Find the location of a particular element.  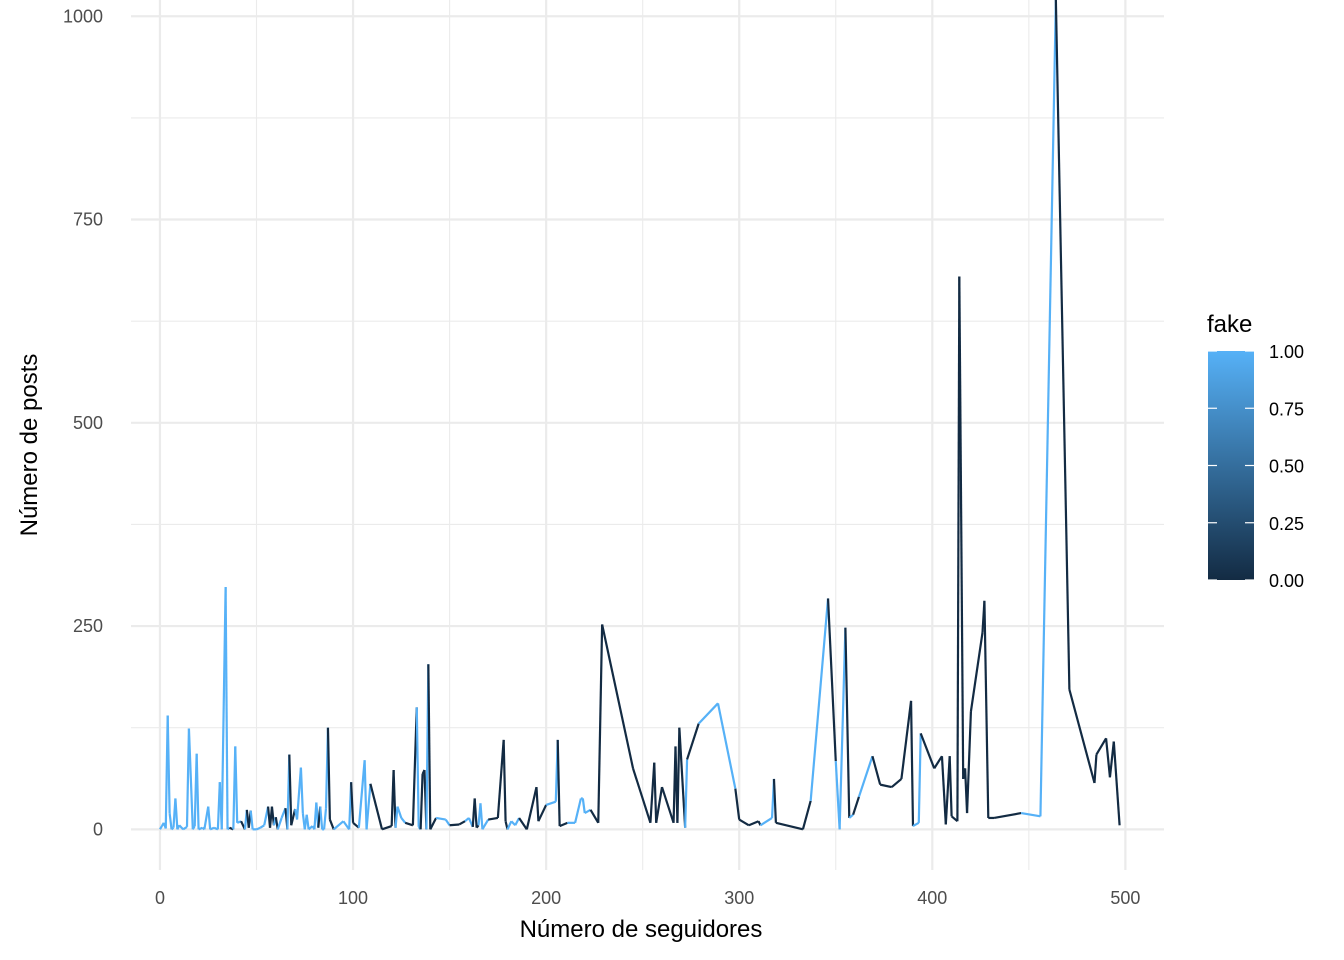

y-axis-ticks: 0 250 500 750 1000 is located at coordinates (83, 422).